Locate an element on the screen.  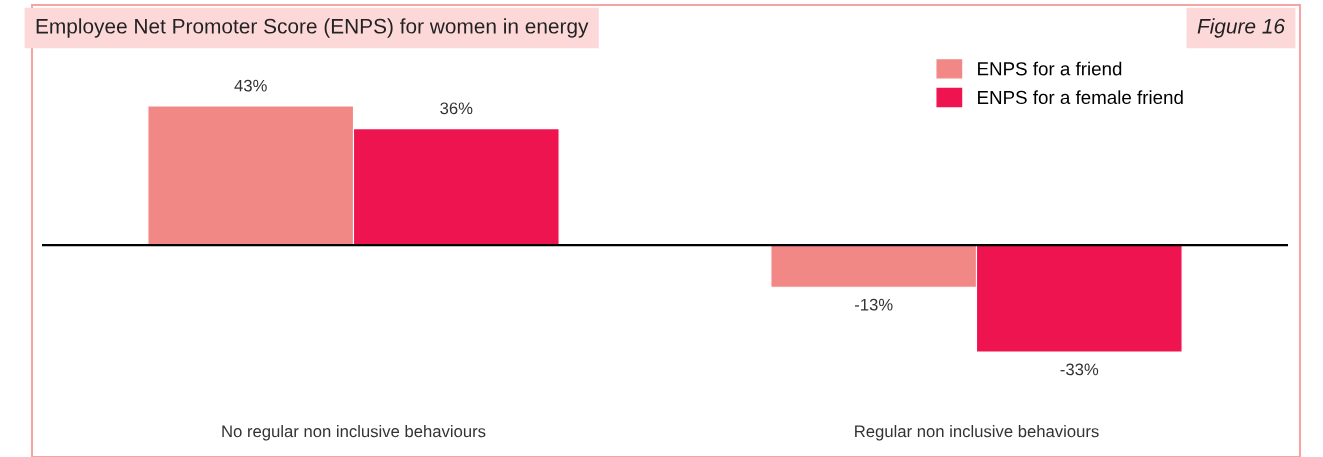
x-tick-label: No regular non inclusive behaviours is located at coordinates (354, 433).